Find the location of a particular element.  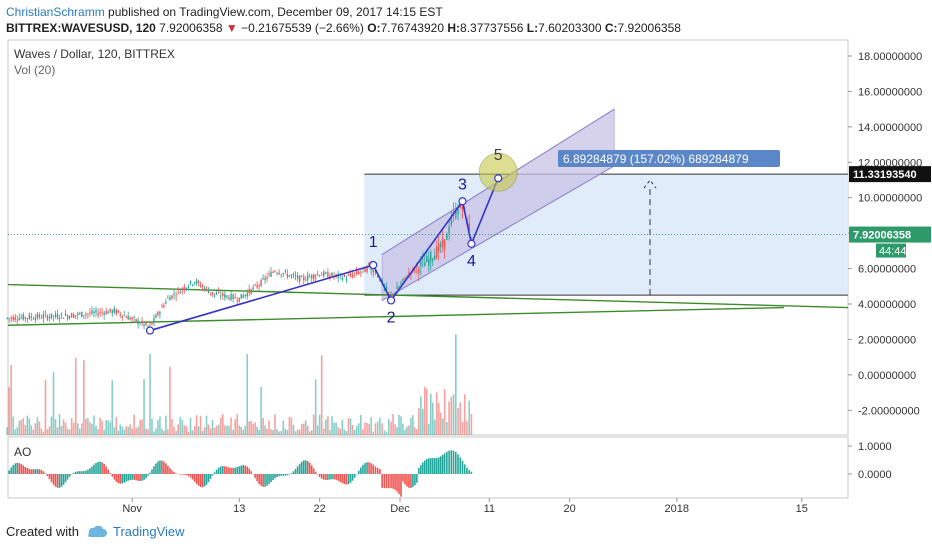

tradingview-brand: TradingView is located at coordinates (148, 531).